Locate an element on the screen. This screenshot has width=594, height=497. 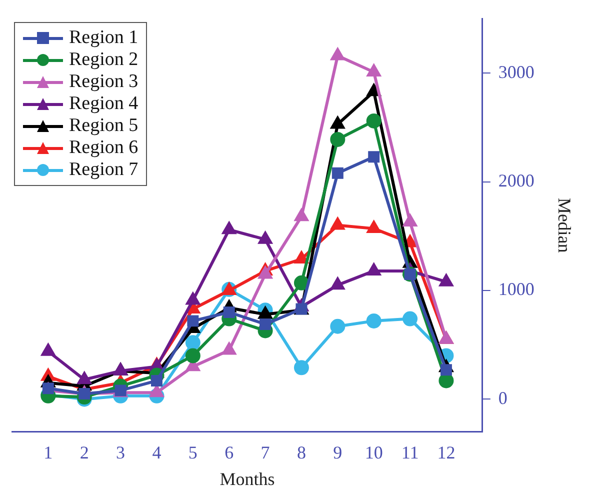
legend-label: Region 6 is located at coordinates (103, 148).